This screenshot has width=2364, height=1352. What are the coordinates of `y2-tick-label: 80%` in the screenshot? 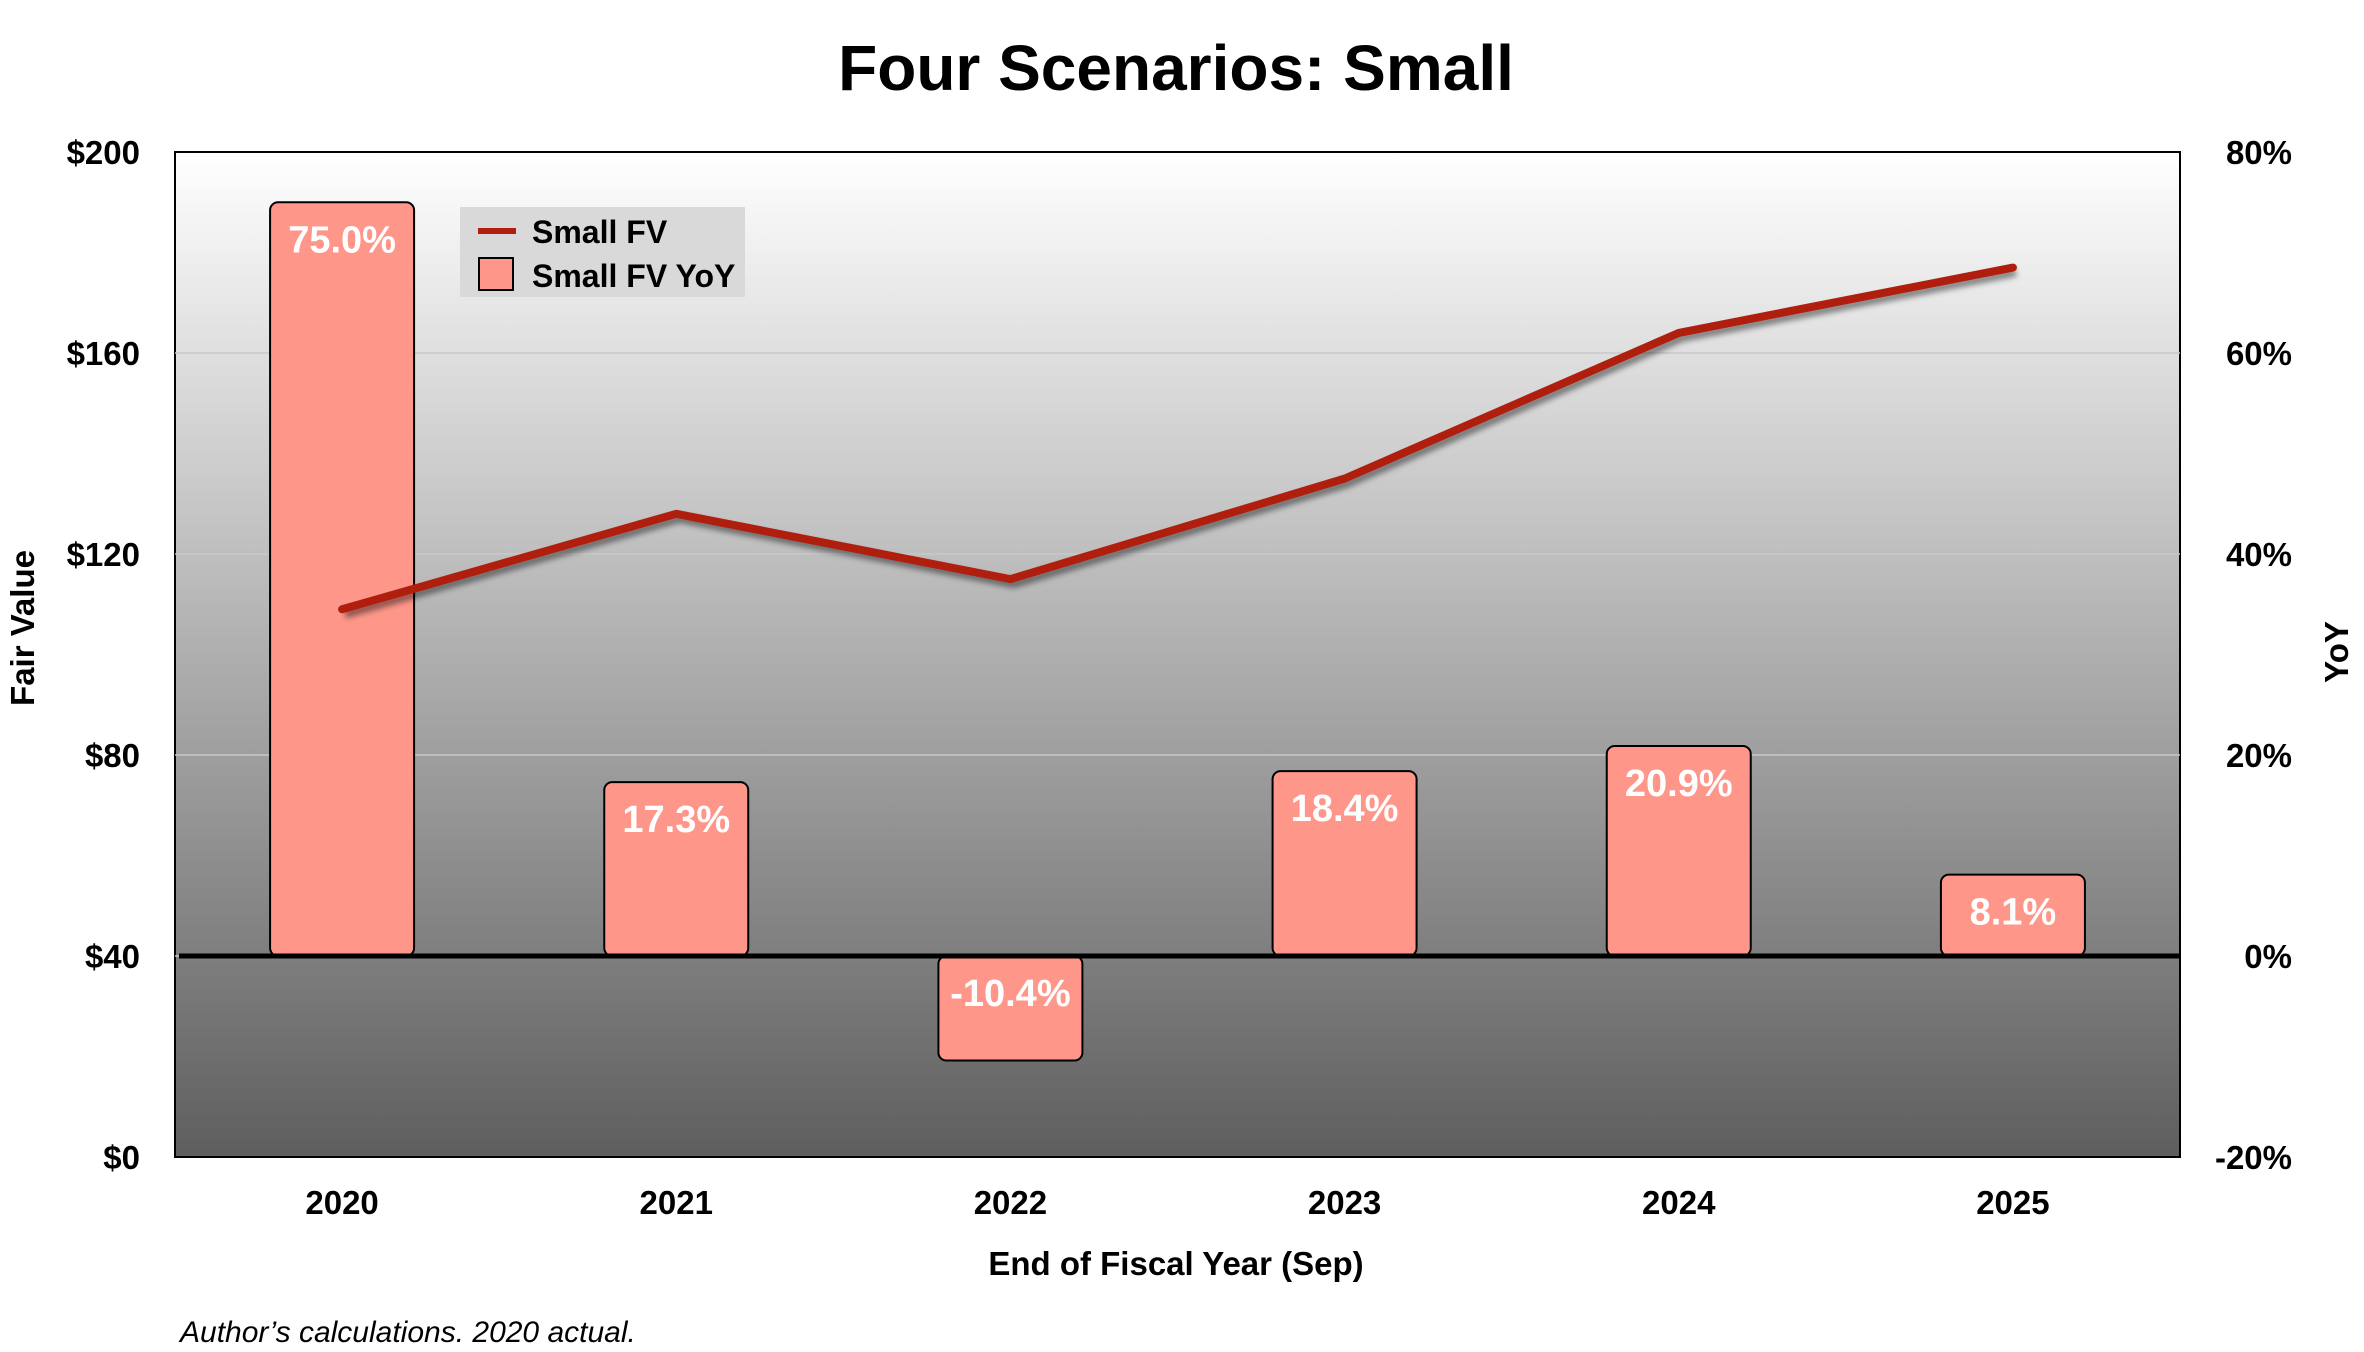 It's located at (2259, 152).